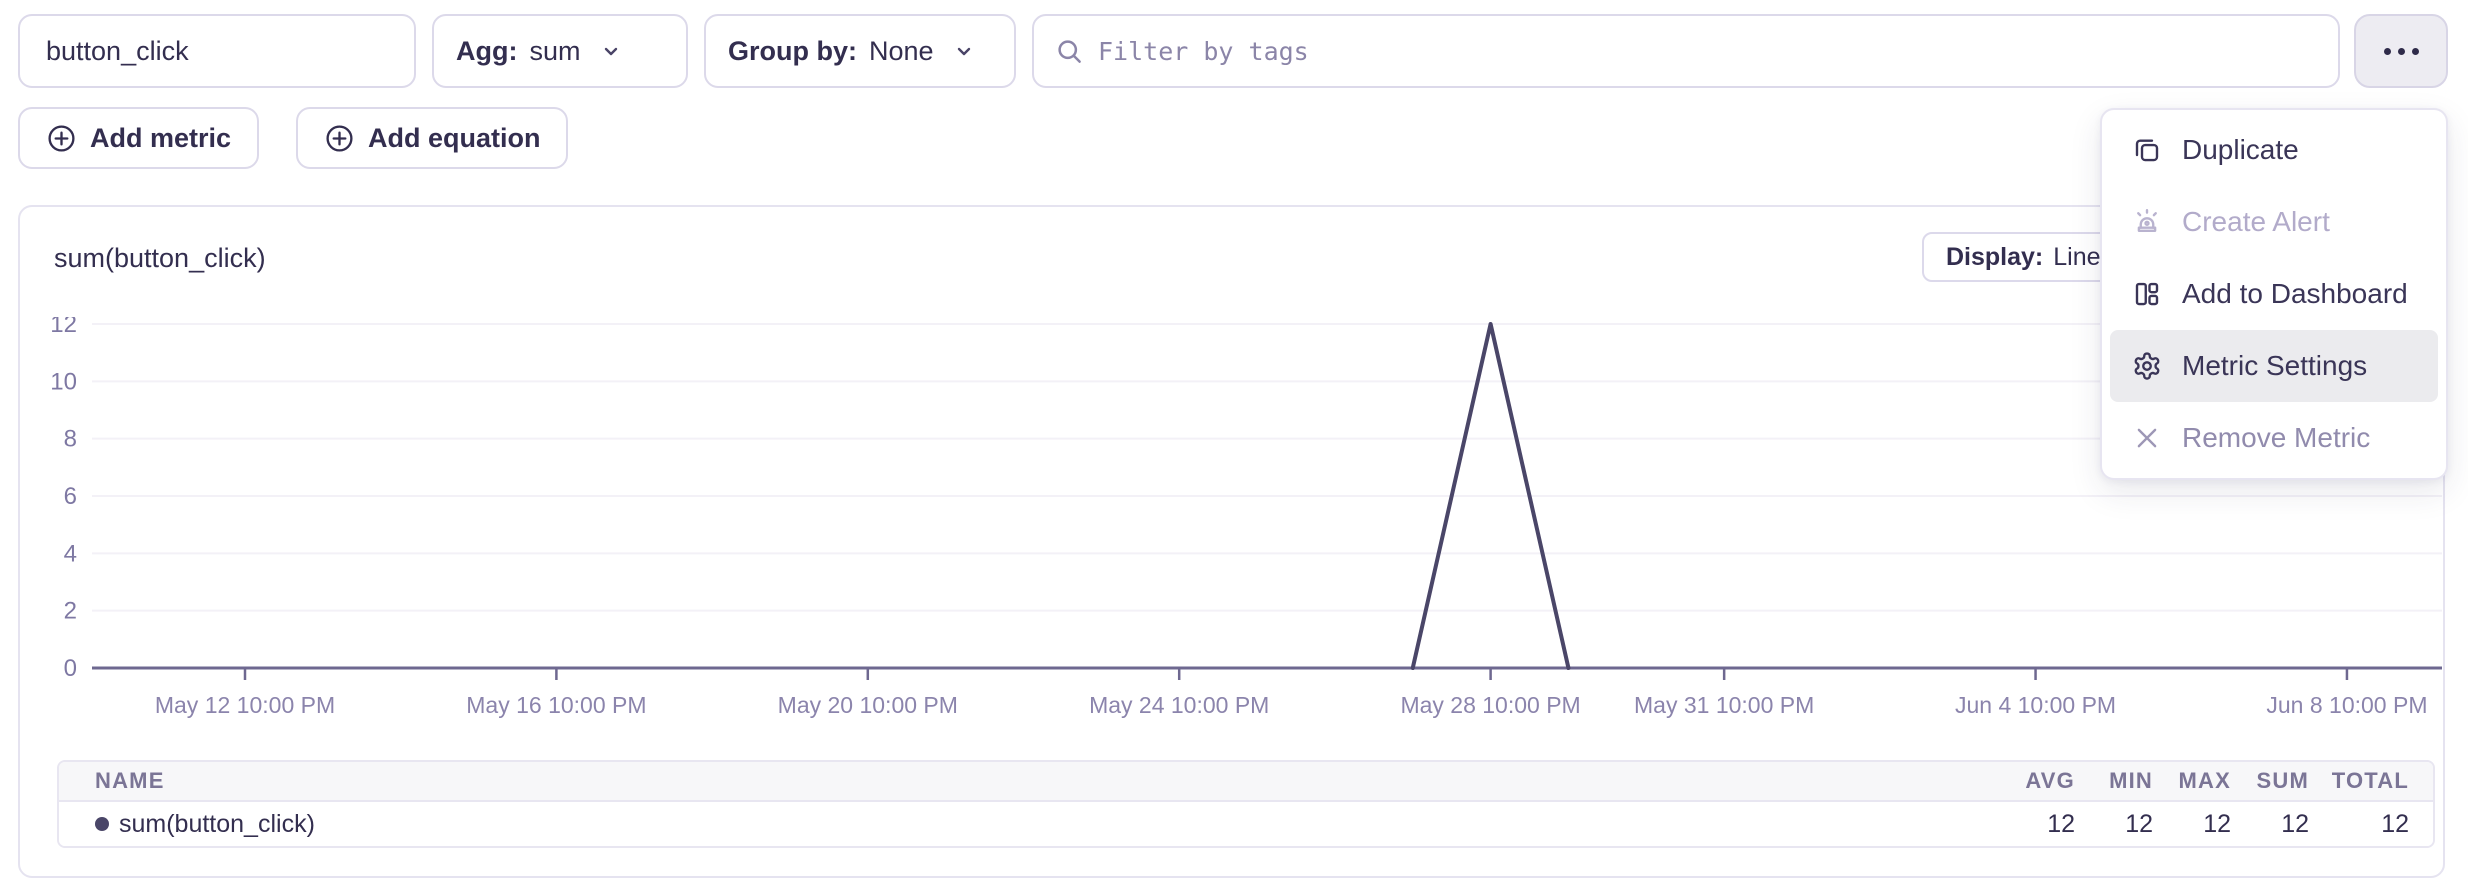 The image size is (2468, 894). What do you see at coordinates (63, 327) in the screenshot?
I see `y-axis-tick-label: 12` at bounding box center [63, 327].